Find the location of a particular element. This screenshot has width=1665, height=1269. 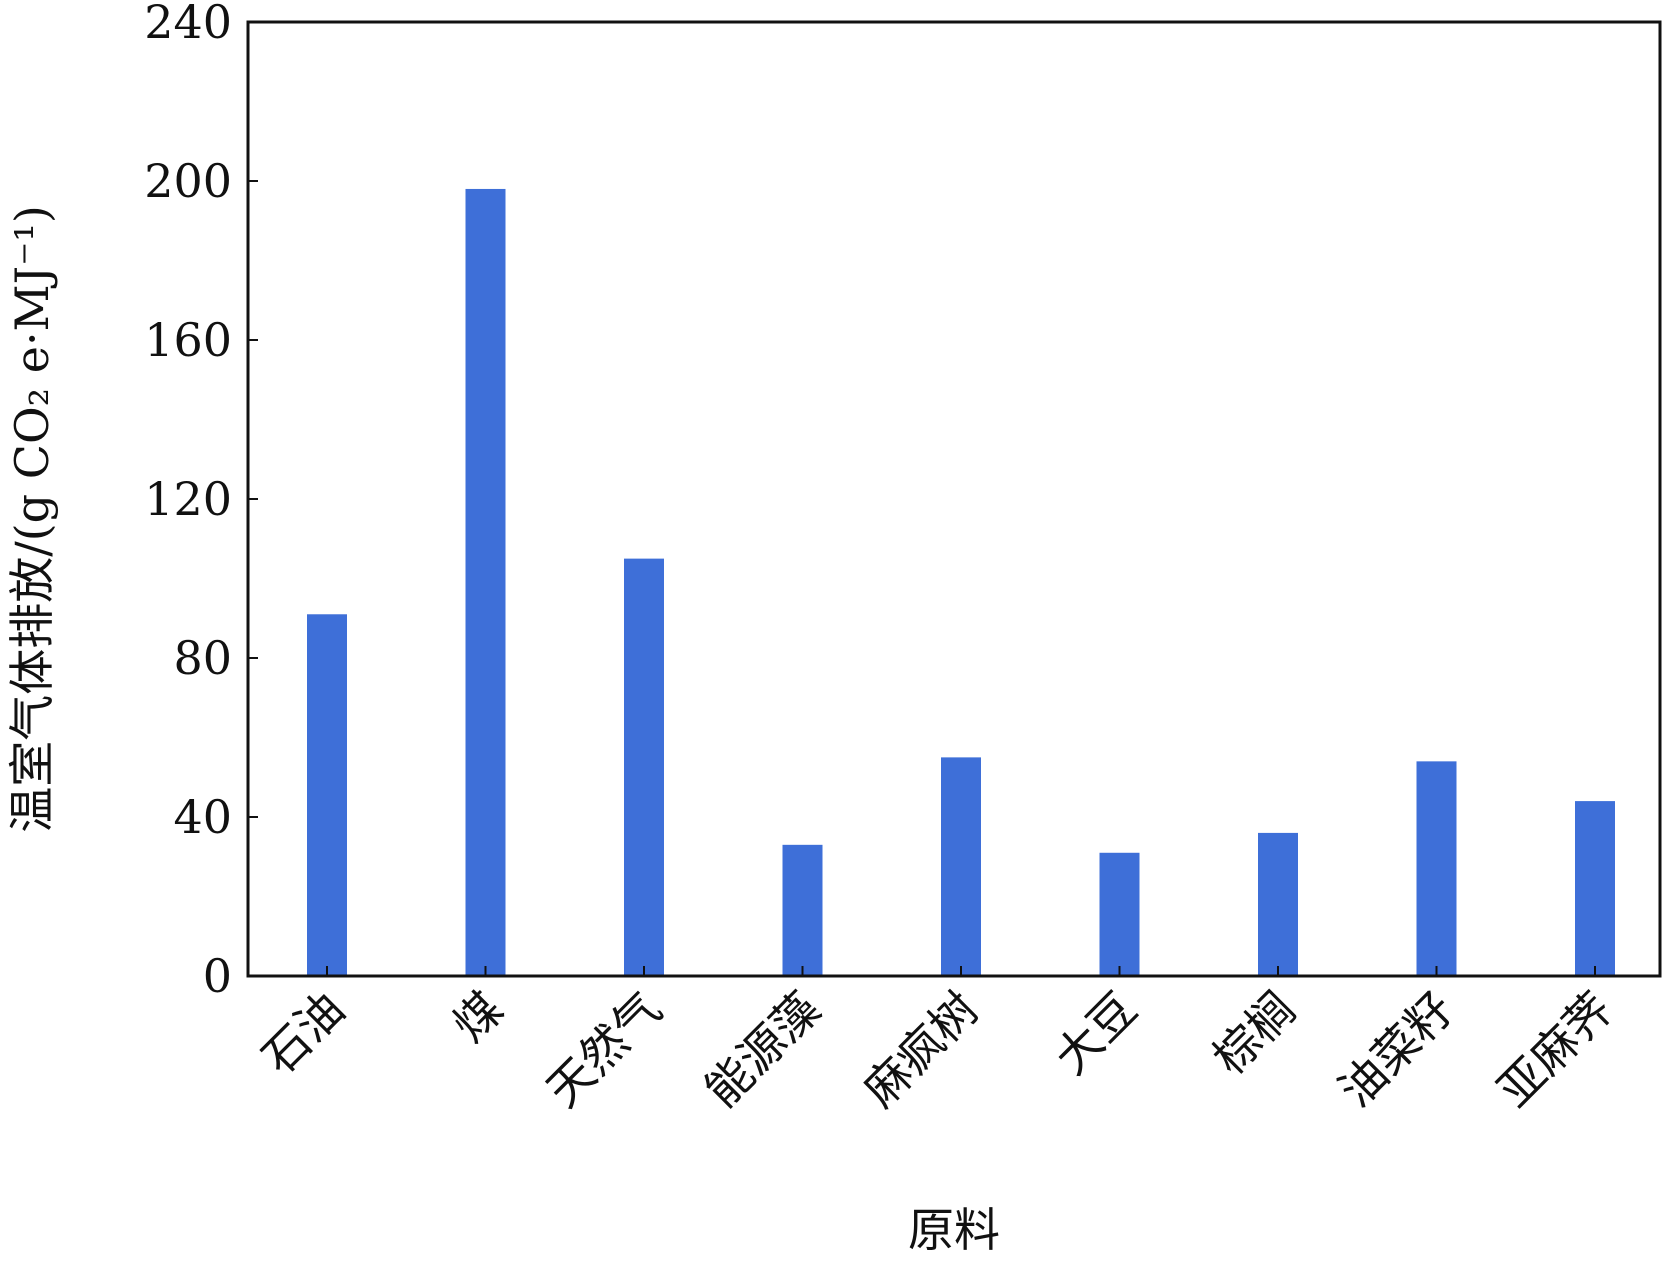

x-tick-label: 能源藻 is located at coordinates (763, 1050).